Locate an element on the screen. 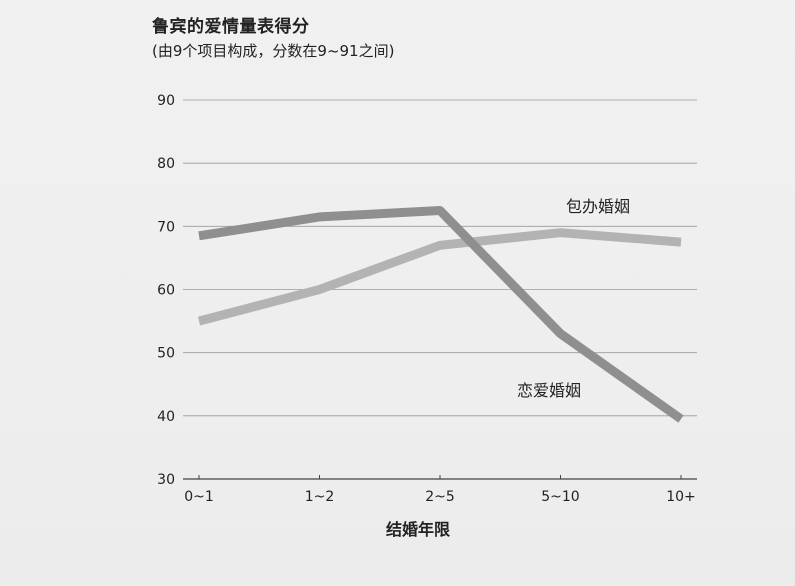  series-label-love-marriage: 恋爱婚姻 is located at coordinates (549, 390).